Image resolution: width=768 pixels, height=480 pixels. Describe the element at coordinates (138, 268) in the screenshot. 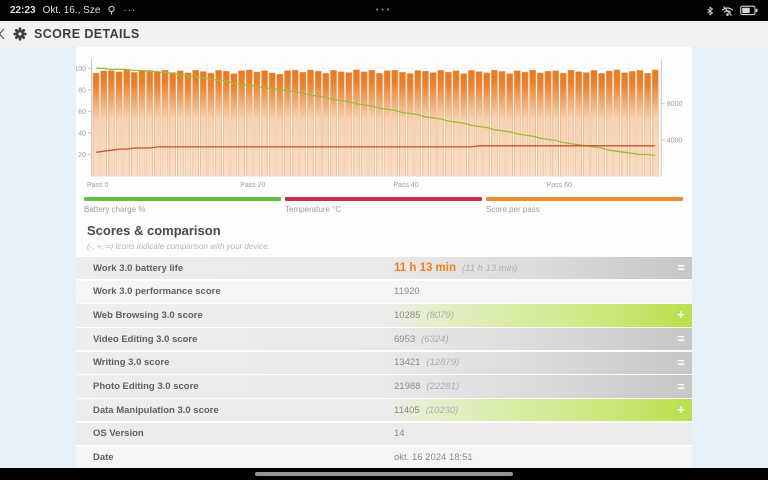

I see `row-label: Work 3.0 battery life` at that location.